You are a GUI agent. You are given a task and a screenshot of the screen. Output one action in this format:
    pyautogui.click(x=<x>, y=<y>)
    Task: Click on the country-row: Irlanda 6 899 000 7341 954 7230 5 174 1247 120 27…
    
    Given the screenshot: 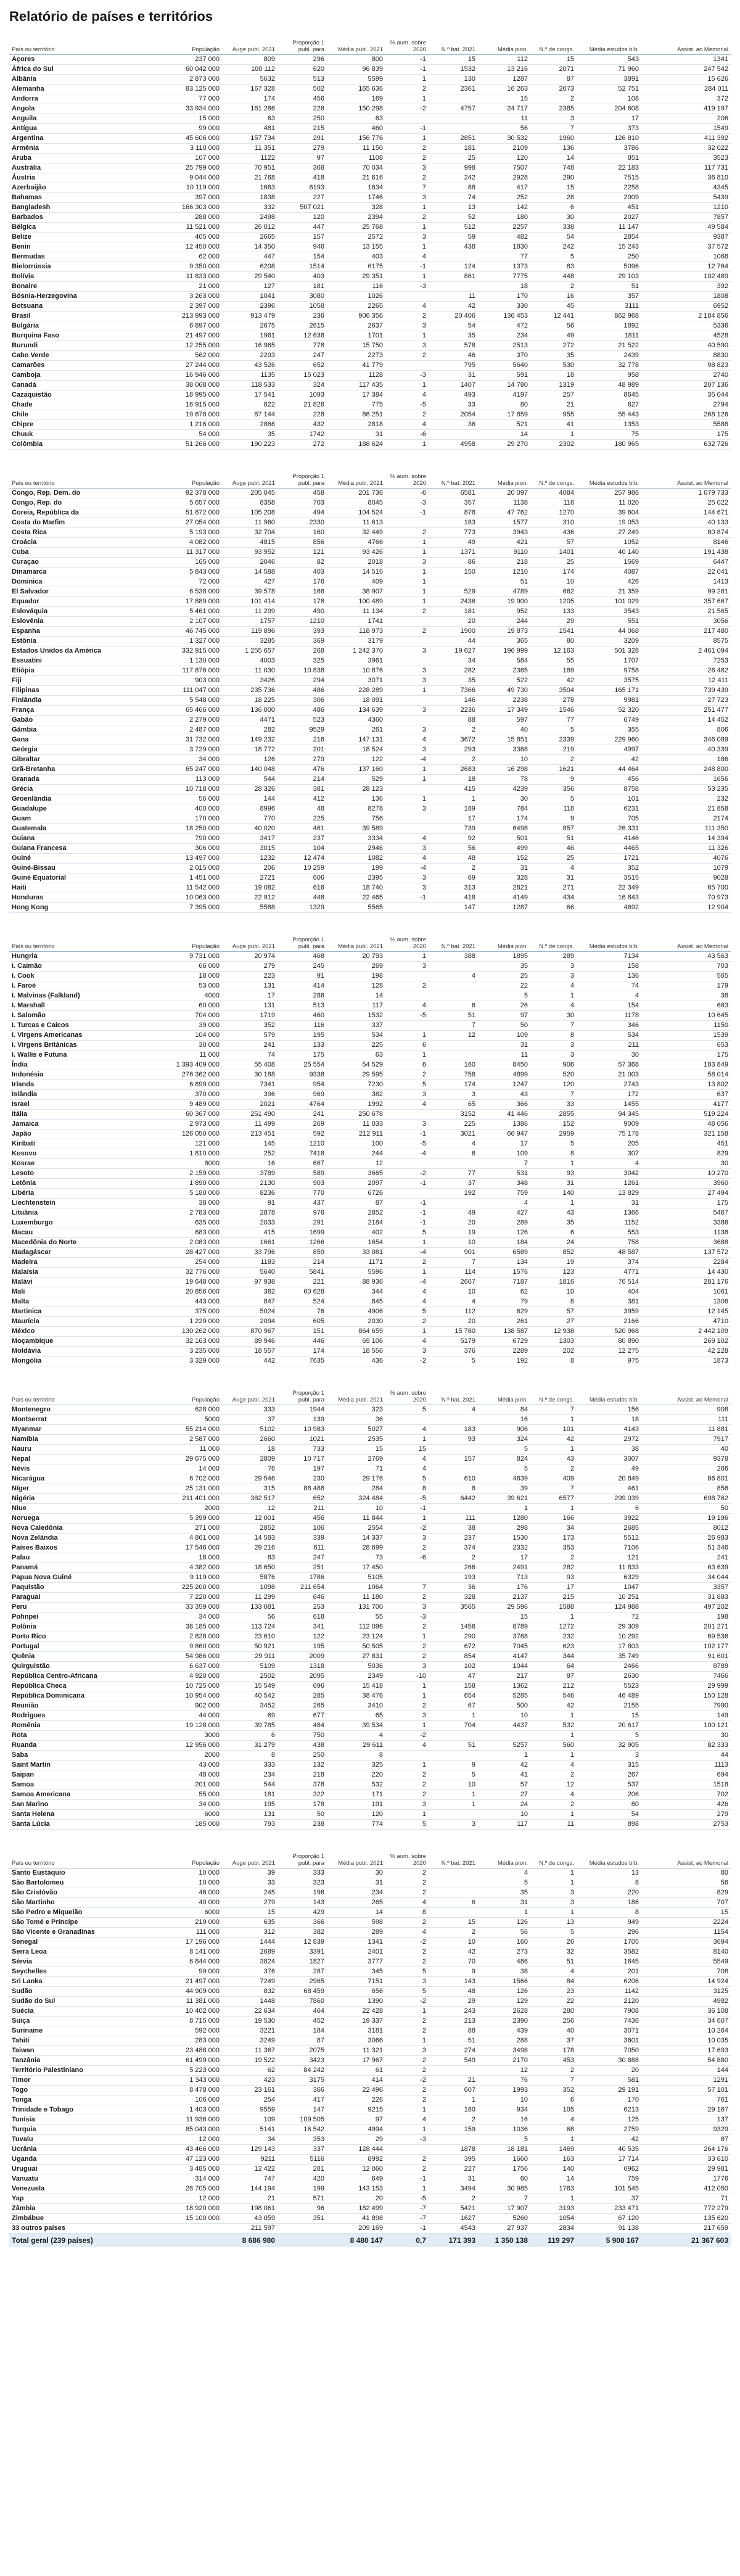 What is the action you would take?
    pyautogui.click(x=370, y=1085)
    